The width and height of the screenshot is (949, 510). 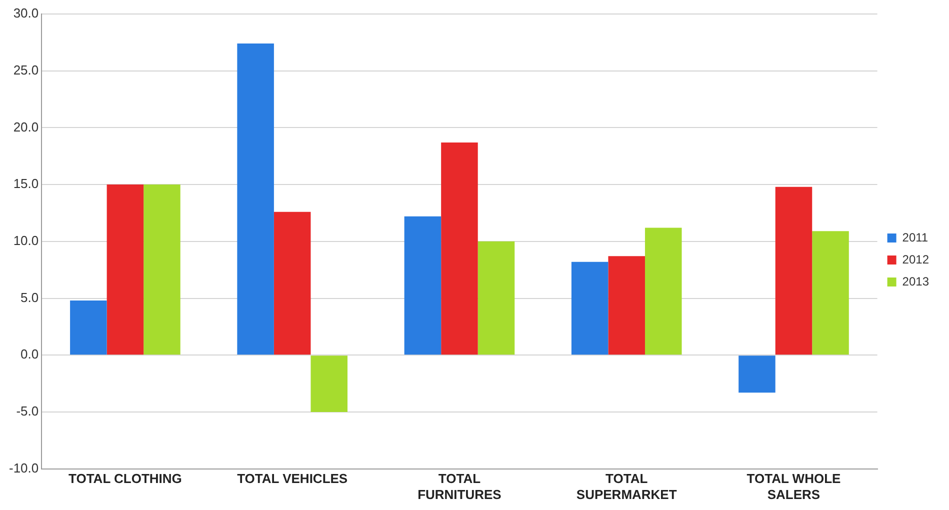 I want to click on y-tick-label: 20.0, so click(x=26, y=126).